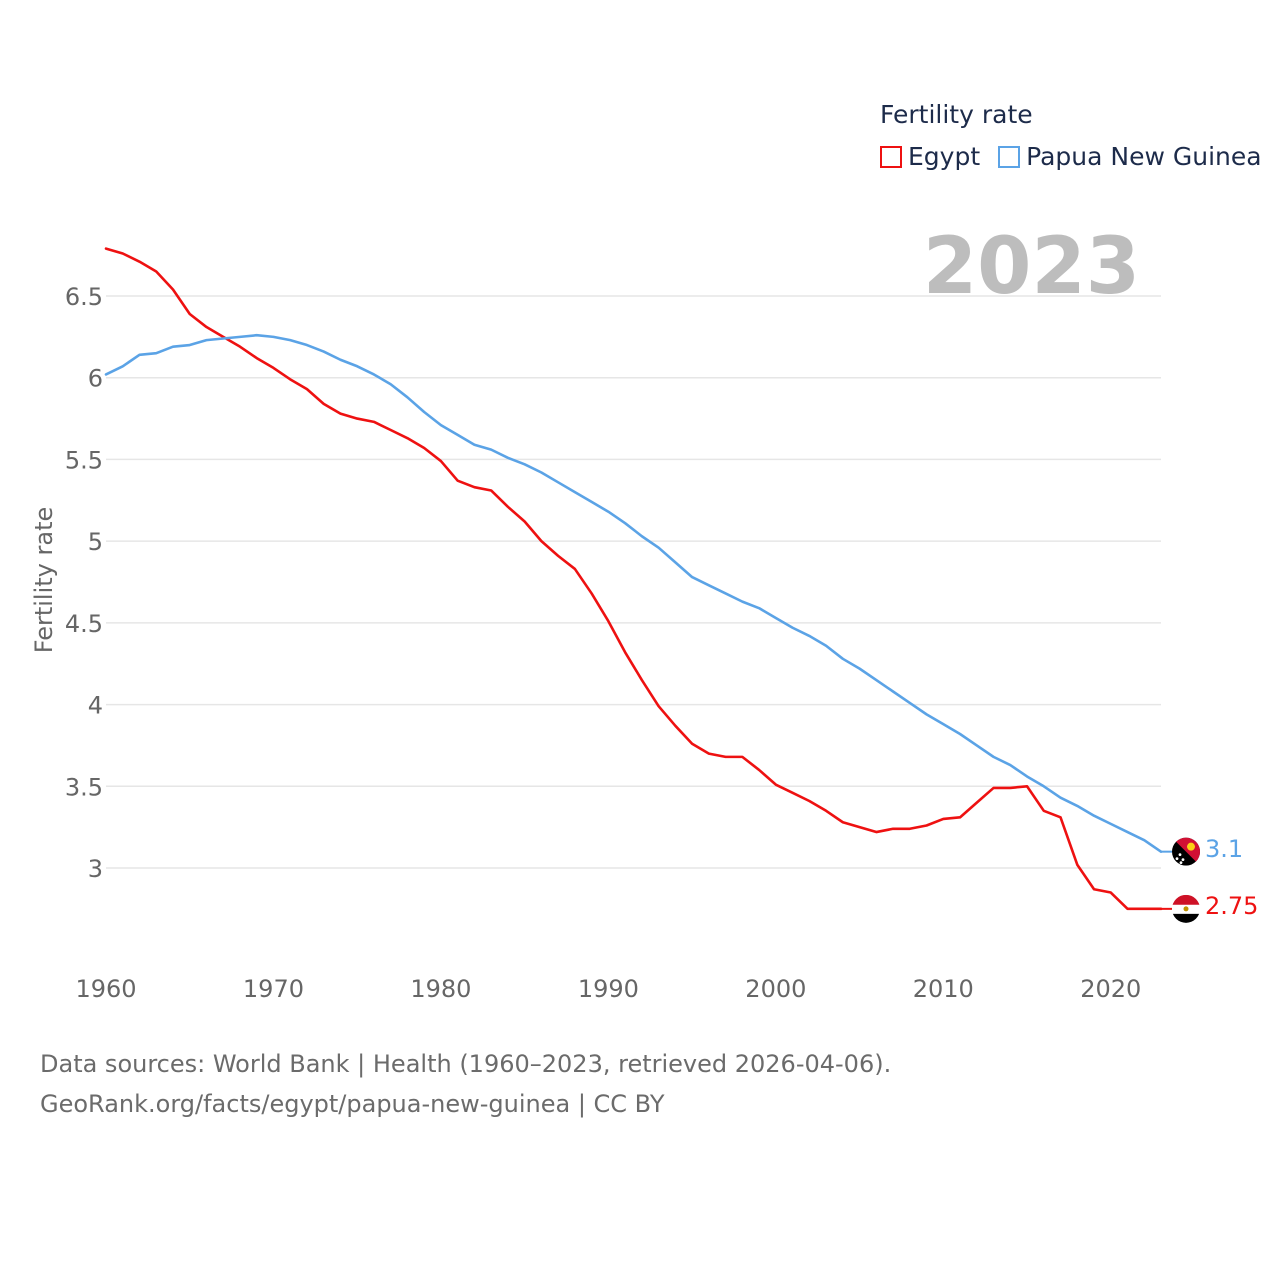  I want to click on x-tick-label: 1970, so click(273, 989).